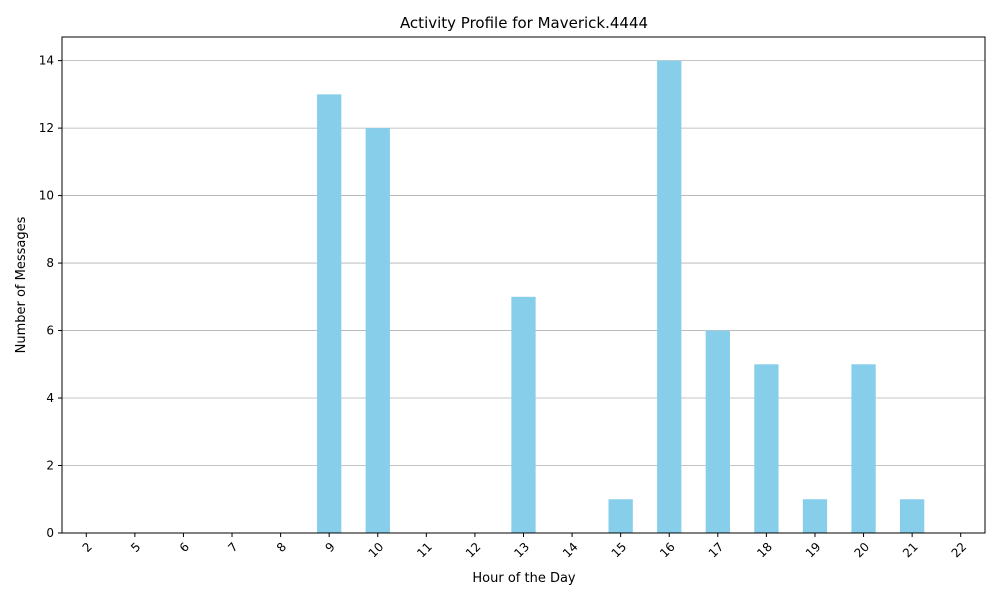 This screenshot has width=1000, height=604. Describe the element at coordinates (281, 547) in the screenshot. I see `x-tick-label-8: 8` at that location.